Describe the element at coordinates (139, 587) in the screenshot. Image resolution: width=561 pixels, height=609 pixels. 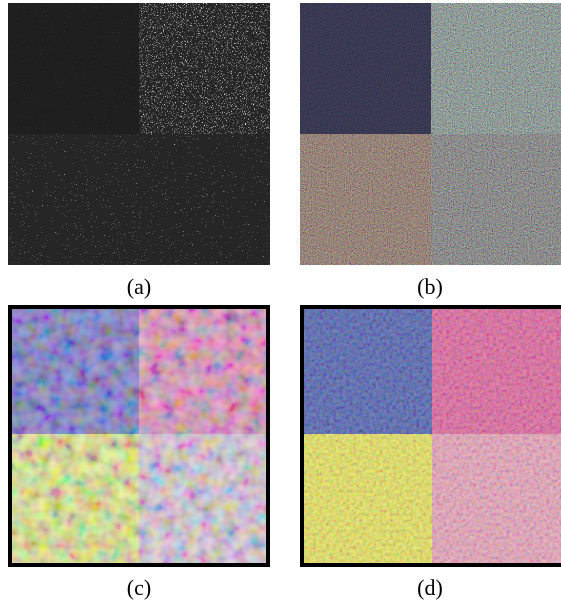
I see `caption: (c)` at that location.